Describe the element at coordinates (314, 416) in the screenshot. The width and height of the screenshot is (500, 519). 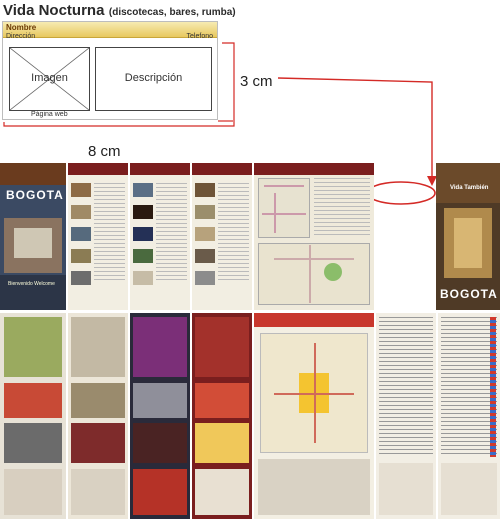
I see `panel-road-map` at that location.